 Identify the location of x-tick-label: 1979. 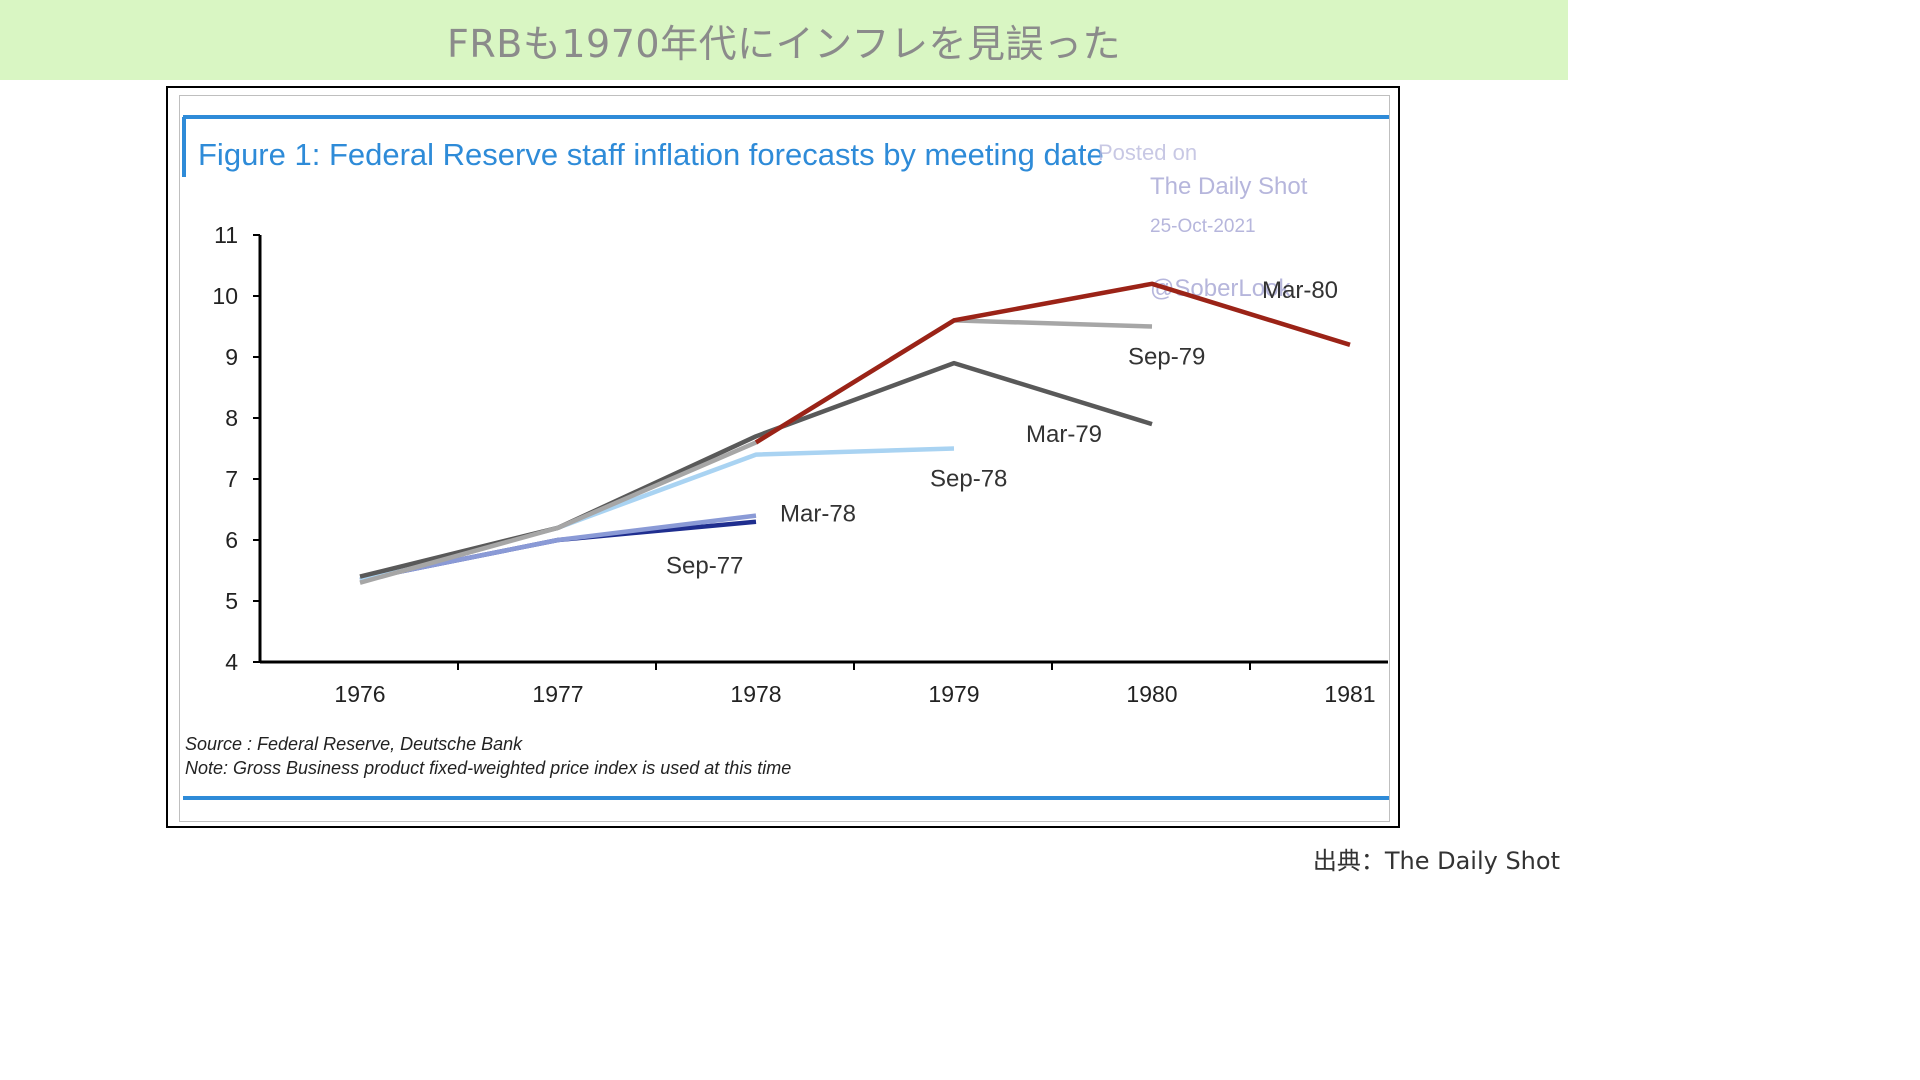
(953, 694).